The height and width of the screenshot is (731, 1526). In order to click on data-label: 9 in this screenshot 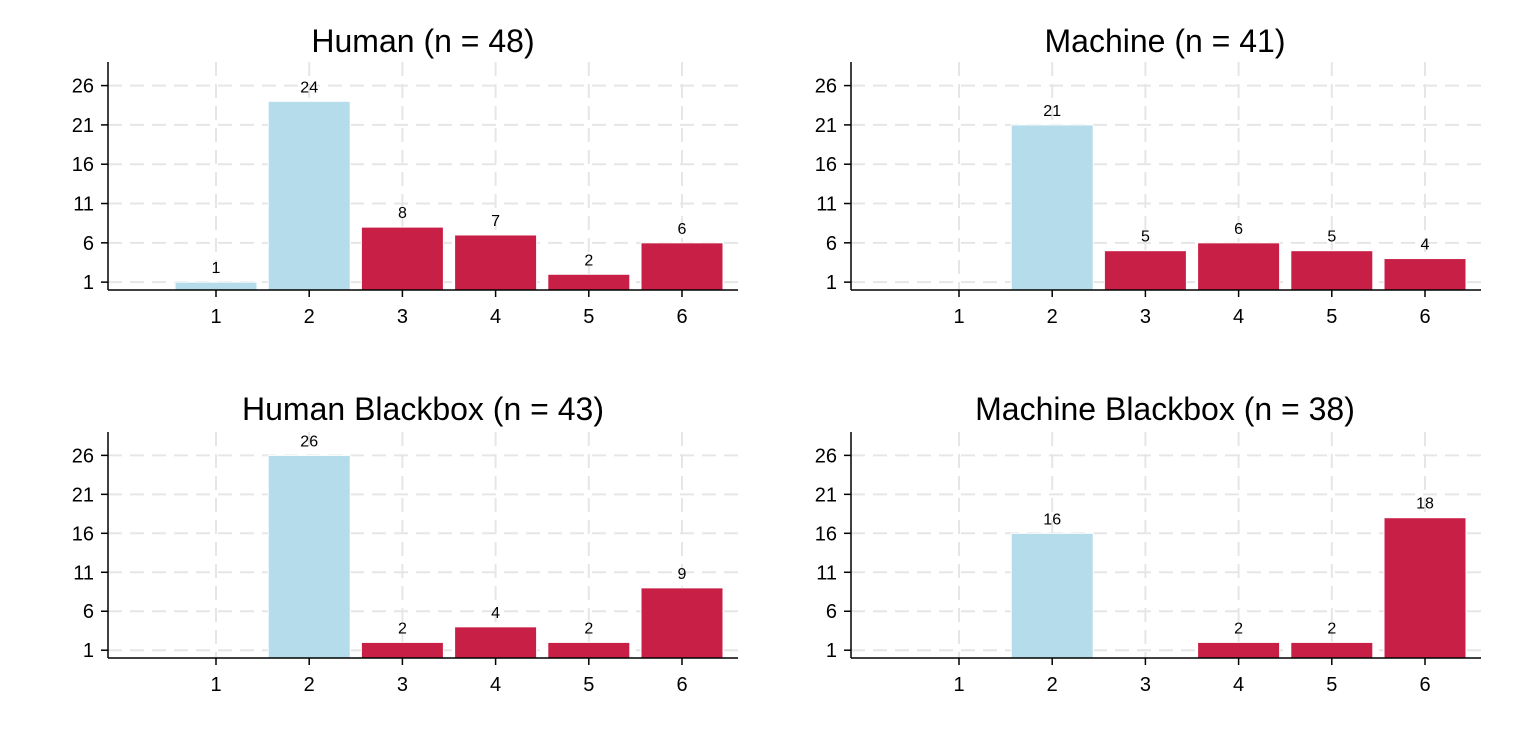, I will do `click(682, 574)`.